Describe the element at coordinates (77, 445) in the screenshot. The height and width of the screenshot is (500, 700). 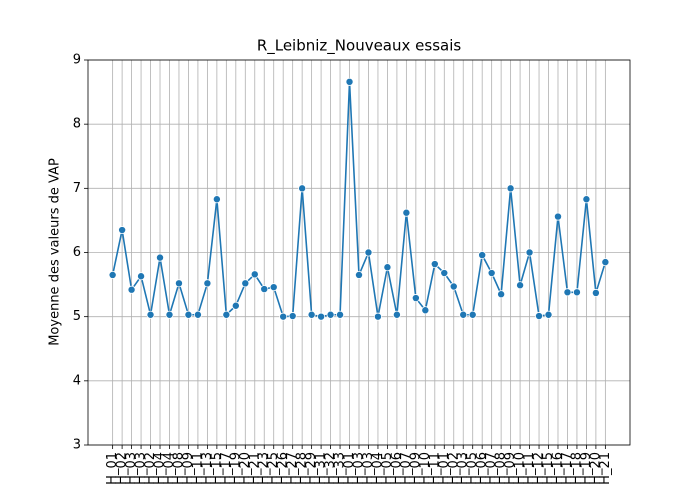
I see `y-tick-label: 3` at that location.